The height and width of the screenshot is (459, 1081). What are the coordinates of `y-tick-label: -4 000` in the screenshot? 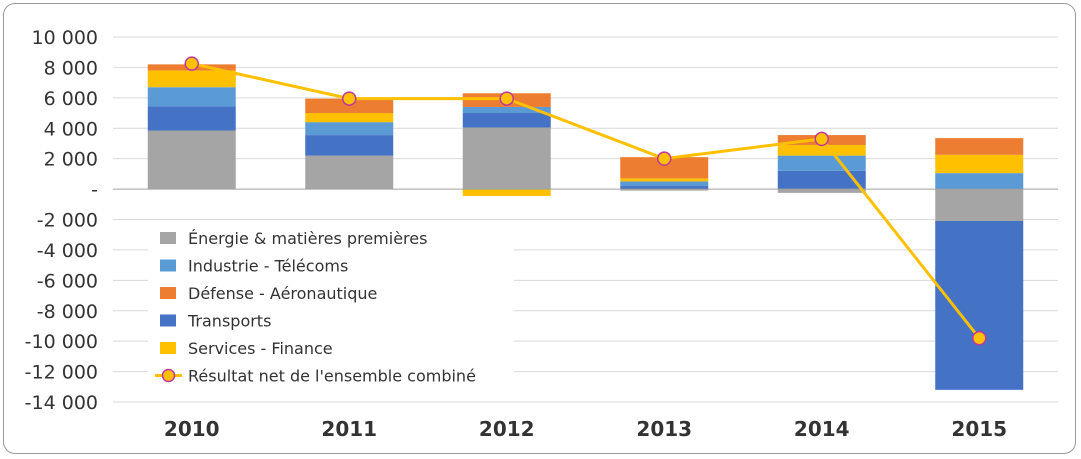 It's located at (67, 251).